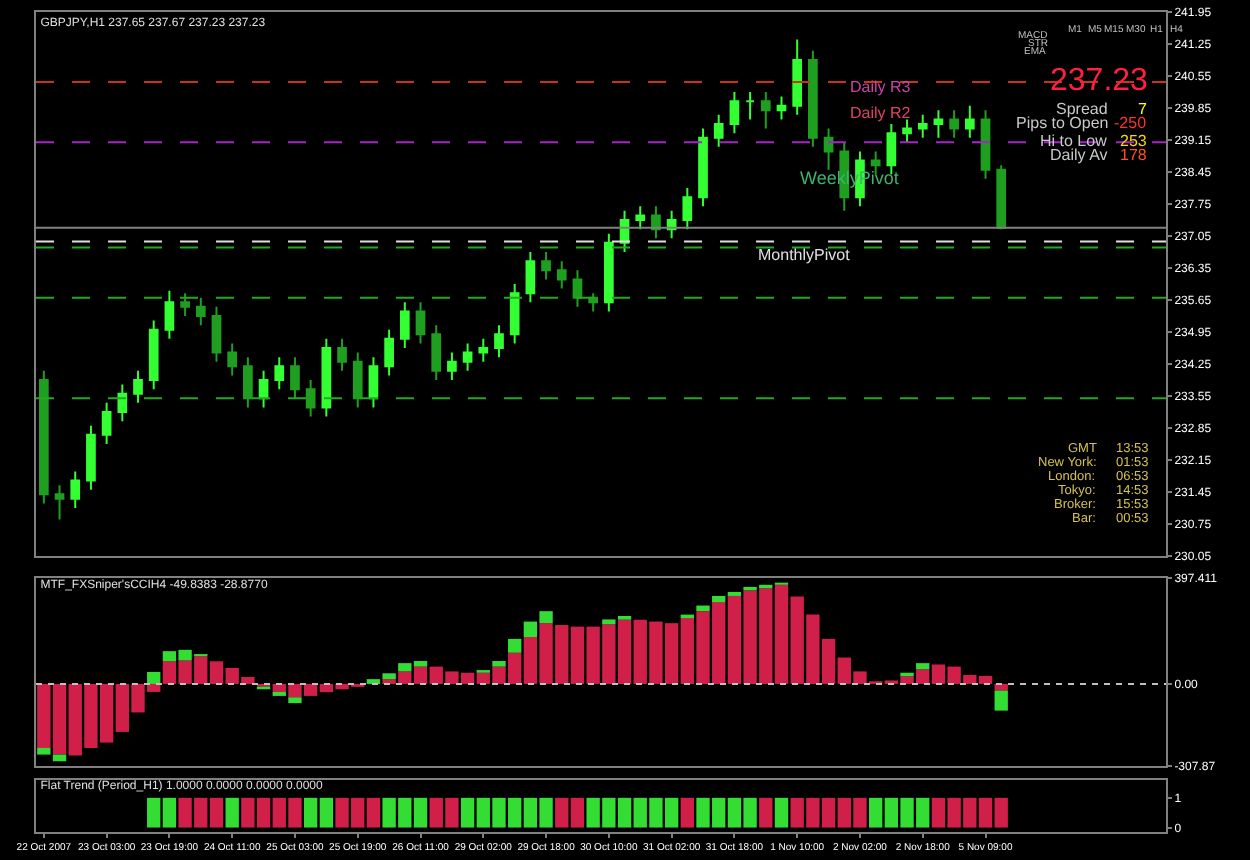  I want to click on annotation: Pips to Open, so click(1062, 123).